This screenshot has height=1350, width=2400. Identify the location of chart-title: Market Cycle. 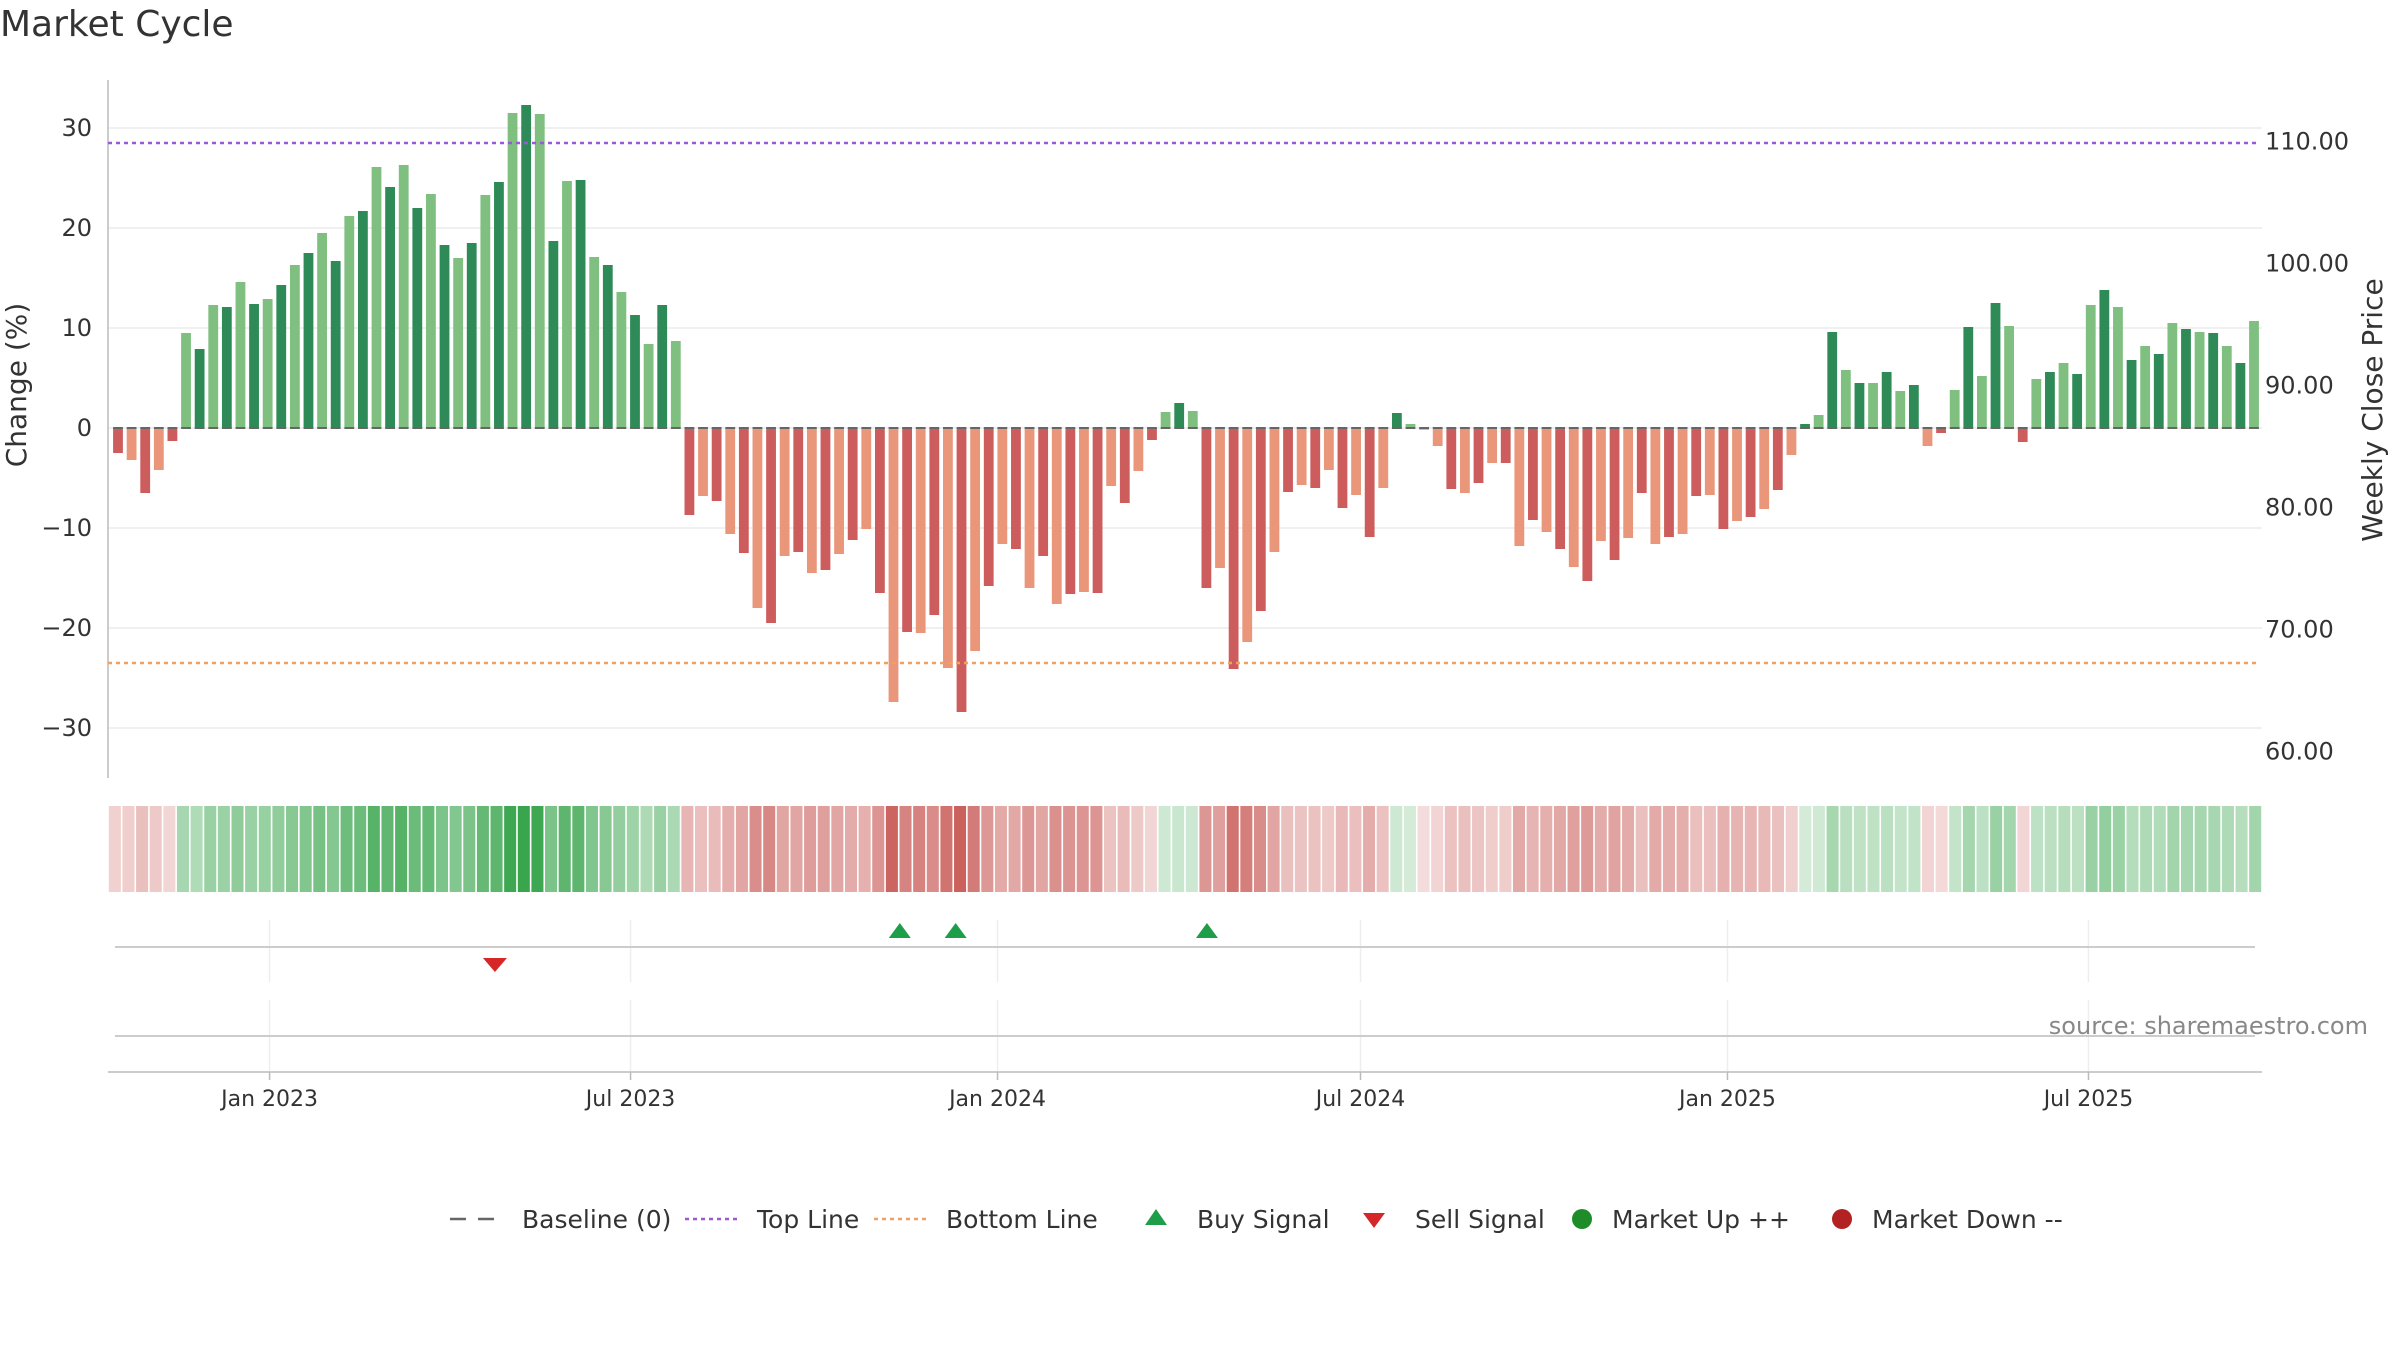
(117, 24).